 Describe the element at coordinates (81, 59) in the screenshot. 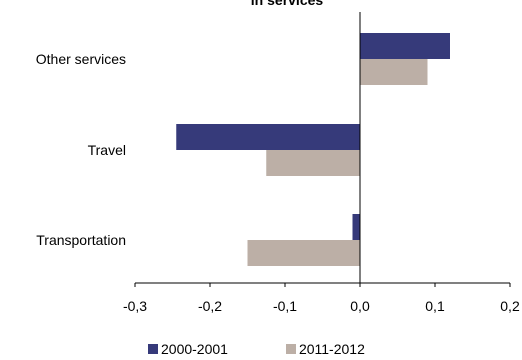

I see `category-label: Other services` at that location.